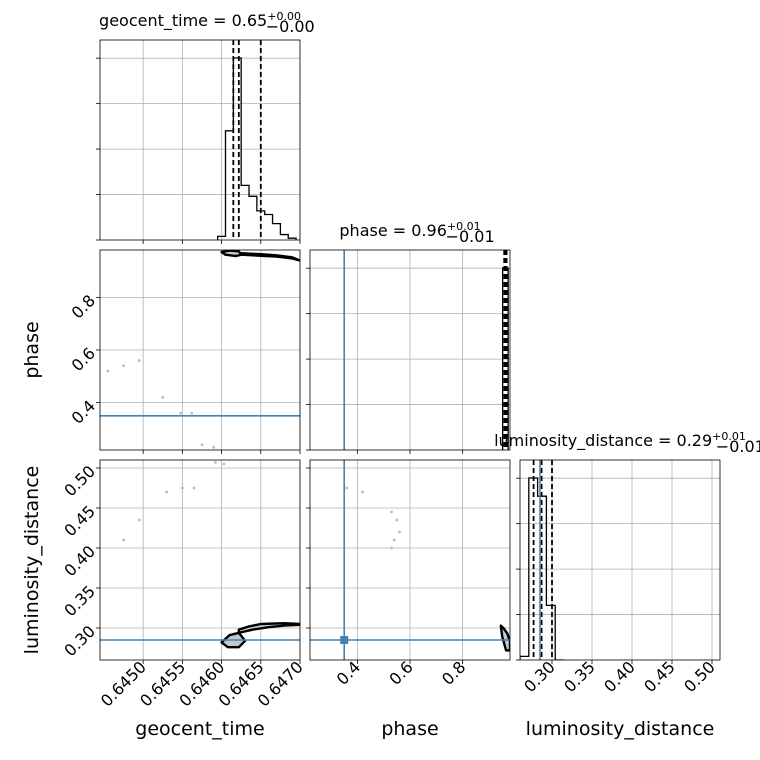 This screenshot has height=760, width=760. Describe the element at coordinates (32, 349) in the screenshot. I see `y-axis-label-phase: phase` at that location.